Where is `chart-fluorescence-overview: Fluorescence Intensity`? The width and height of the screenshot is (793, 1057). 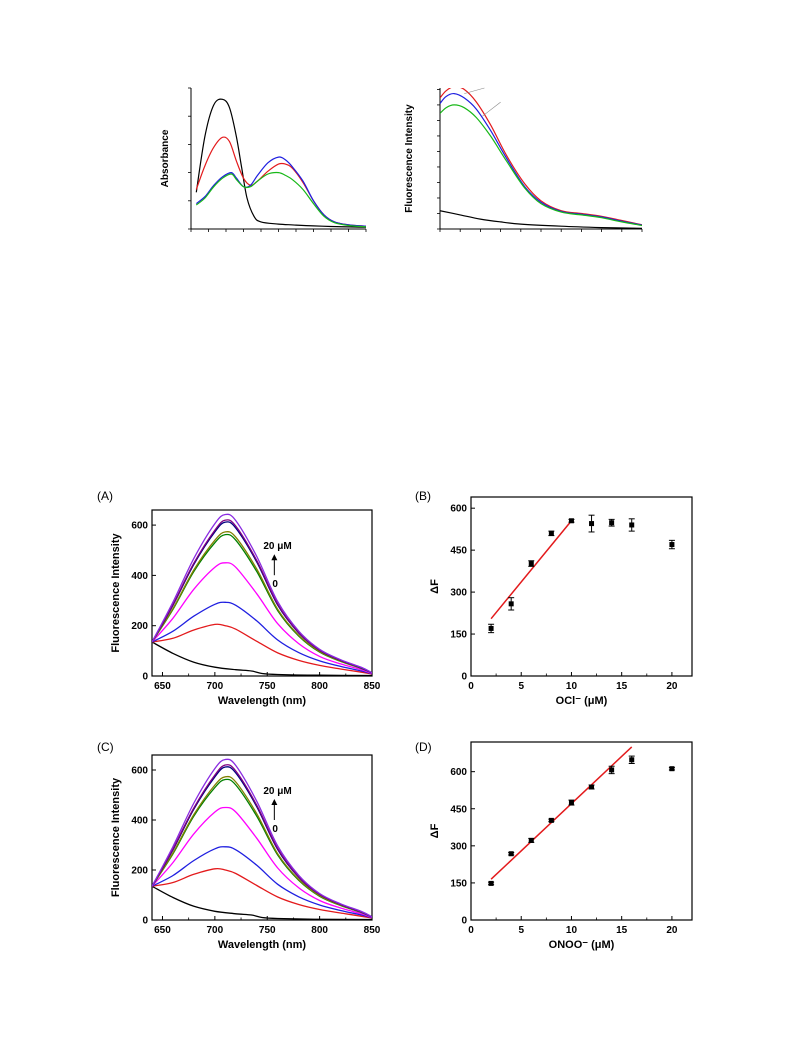
chart-fluorescence-overview: Fluorescence Intensity is located at coordinates (523, 159).